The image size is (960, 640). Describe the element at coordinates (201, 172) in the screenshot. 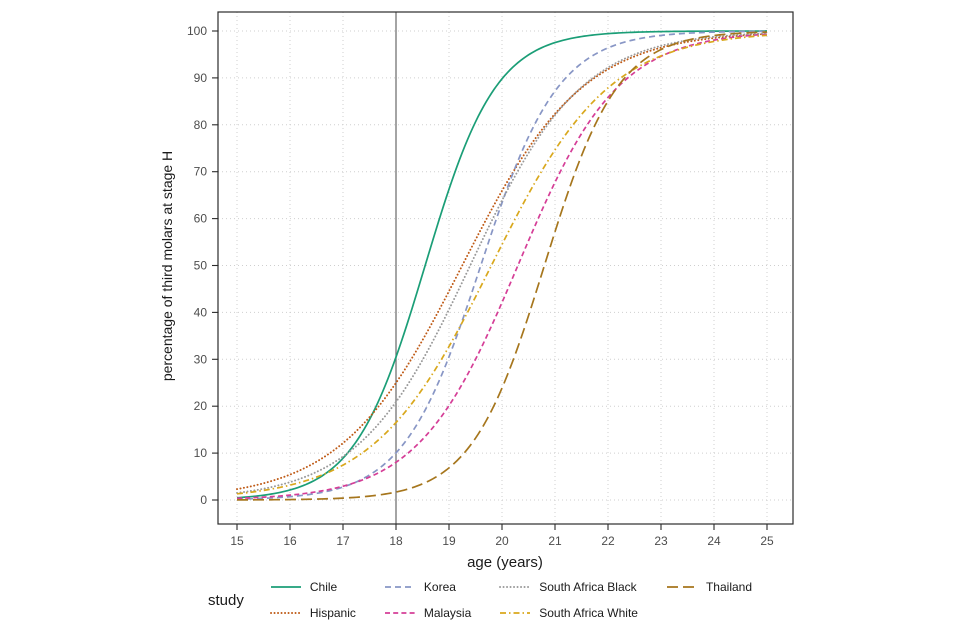

I see `y-tick-label: 70` at that location.